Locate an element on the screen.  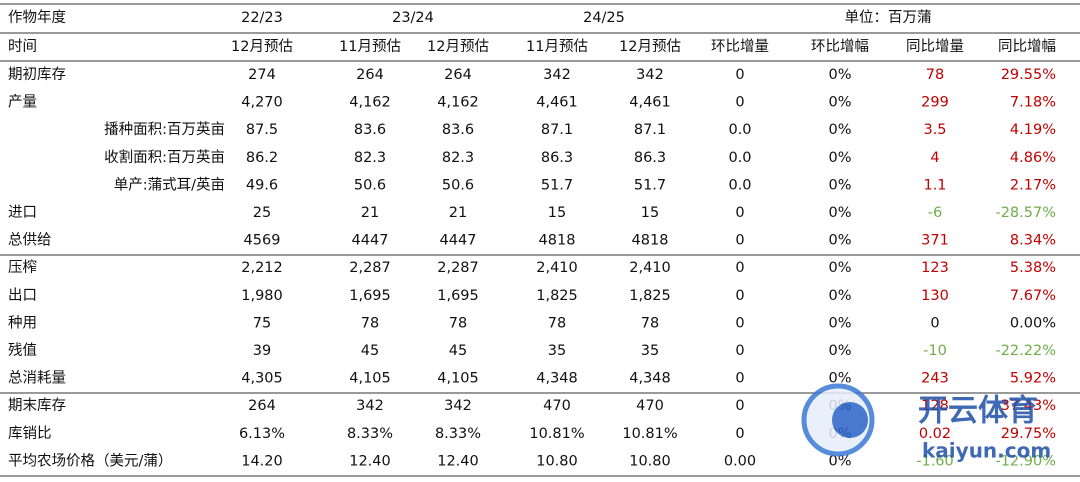
row-label: 期初库存 is located at coordinates (37, 74).